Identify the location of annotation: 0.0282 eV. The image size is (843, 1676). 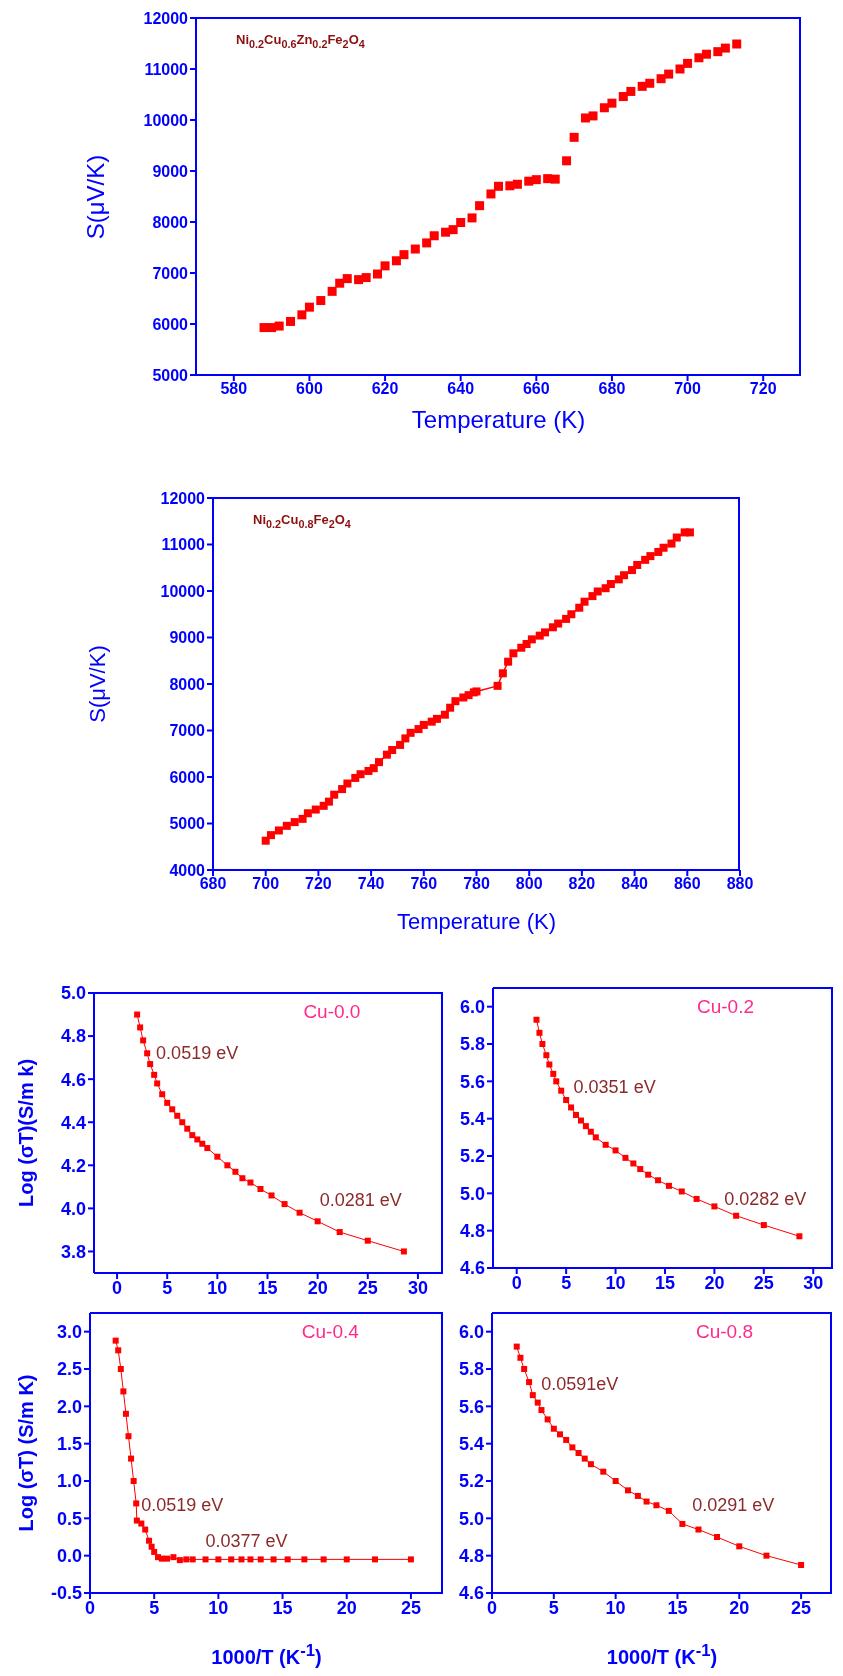
(765, 1199).